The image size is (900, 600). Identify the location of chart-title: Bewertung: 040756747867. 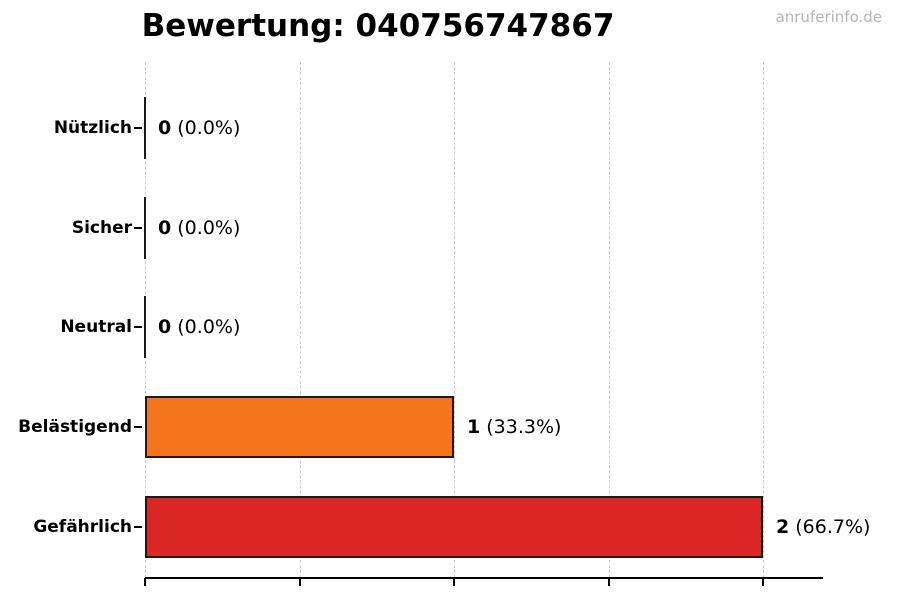
(378, 26).